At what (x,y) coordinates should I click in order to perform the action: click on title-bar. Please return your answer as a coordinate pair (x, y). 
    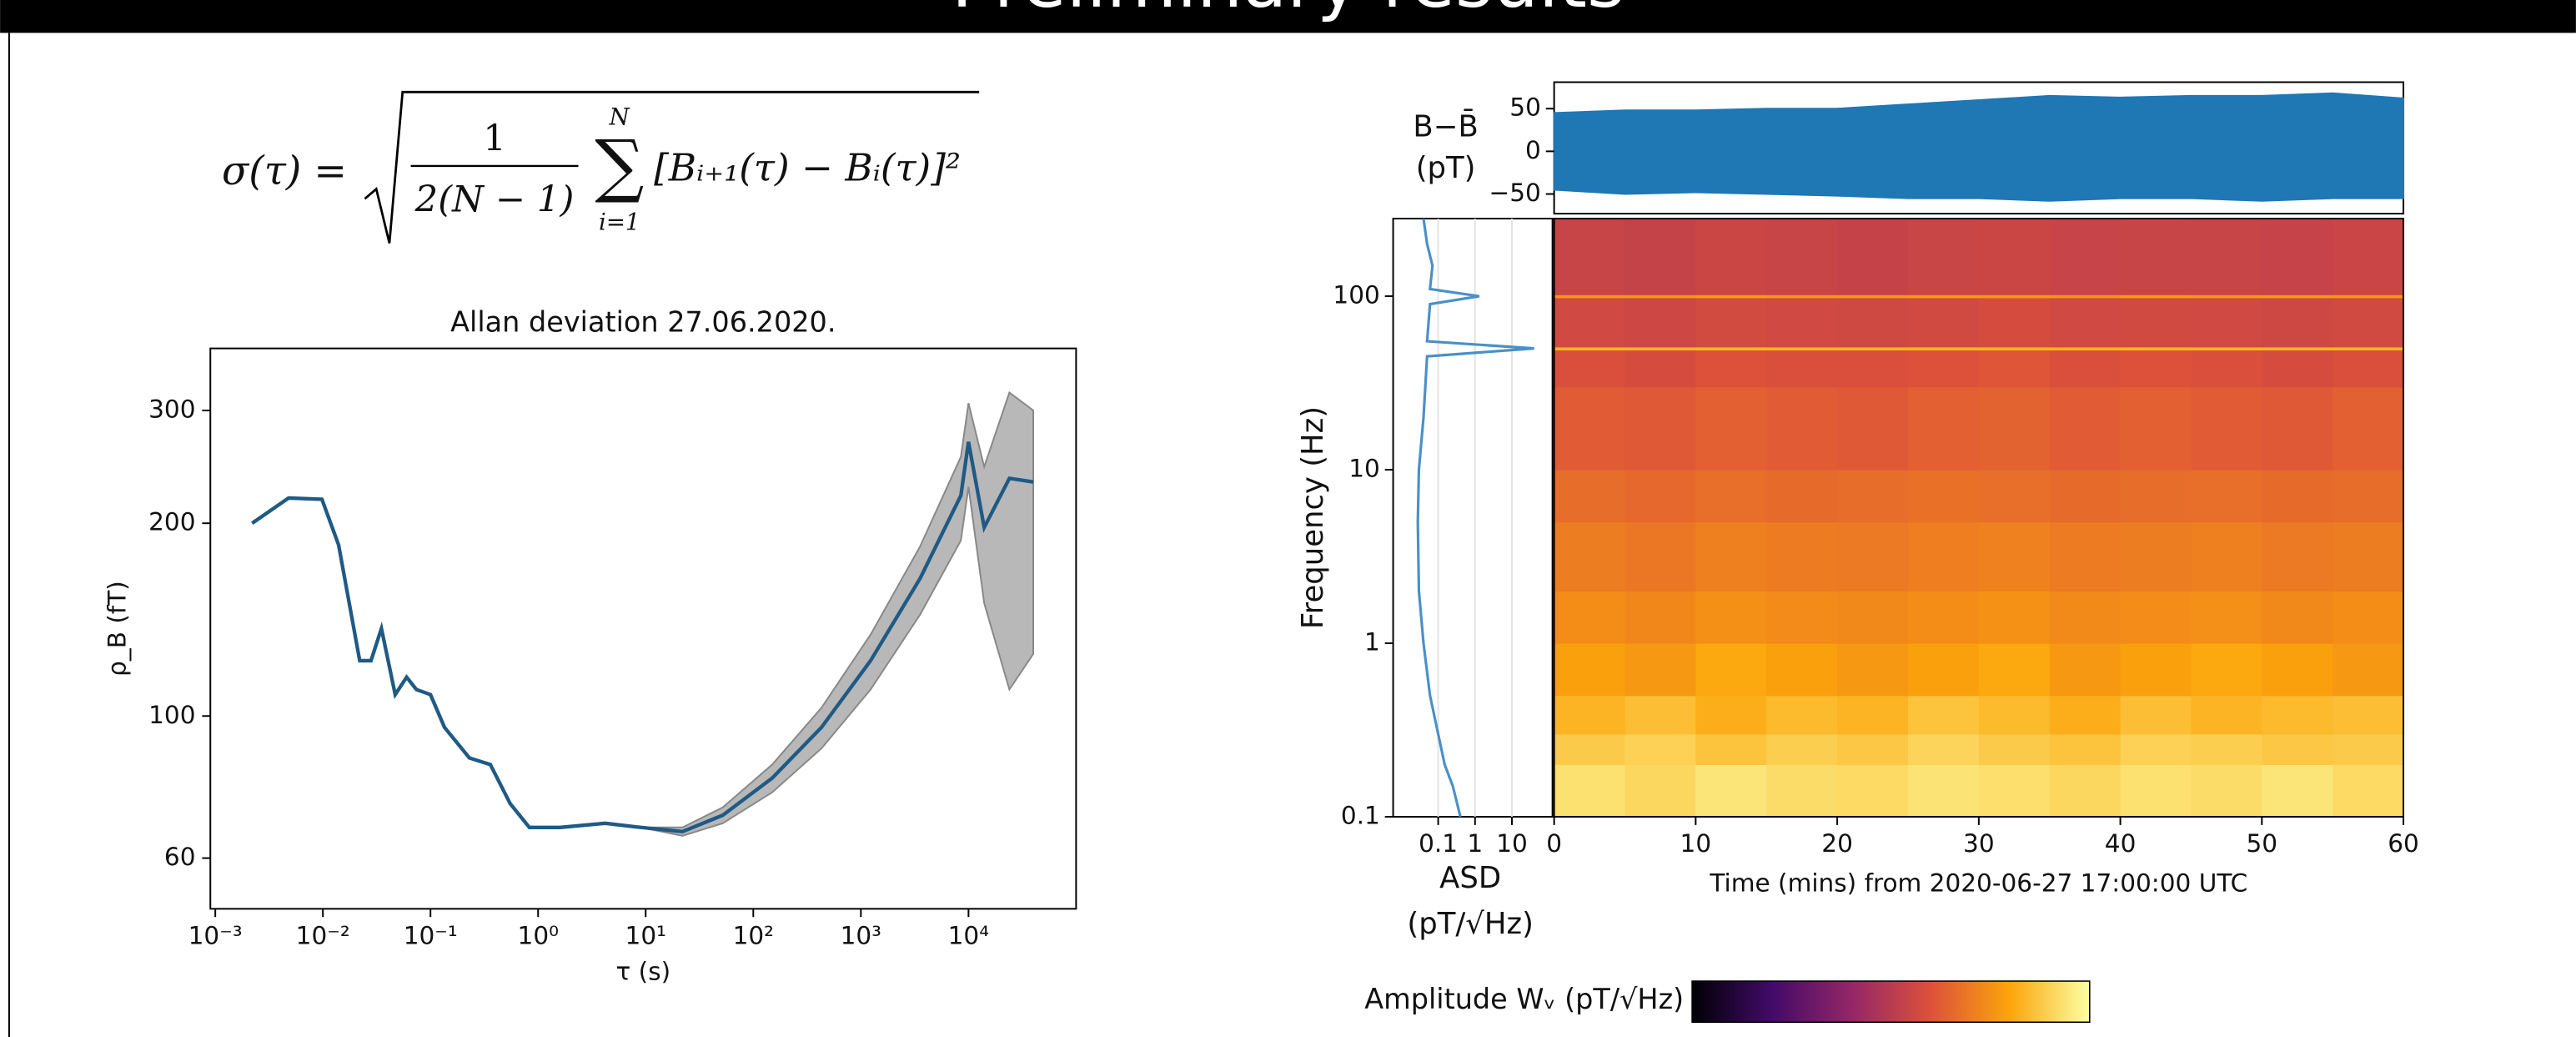
    Looking at the image, I should click on (1288, 16).